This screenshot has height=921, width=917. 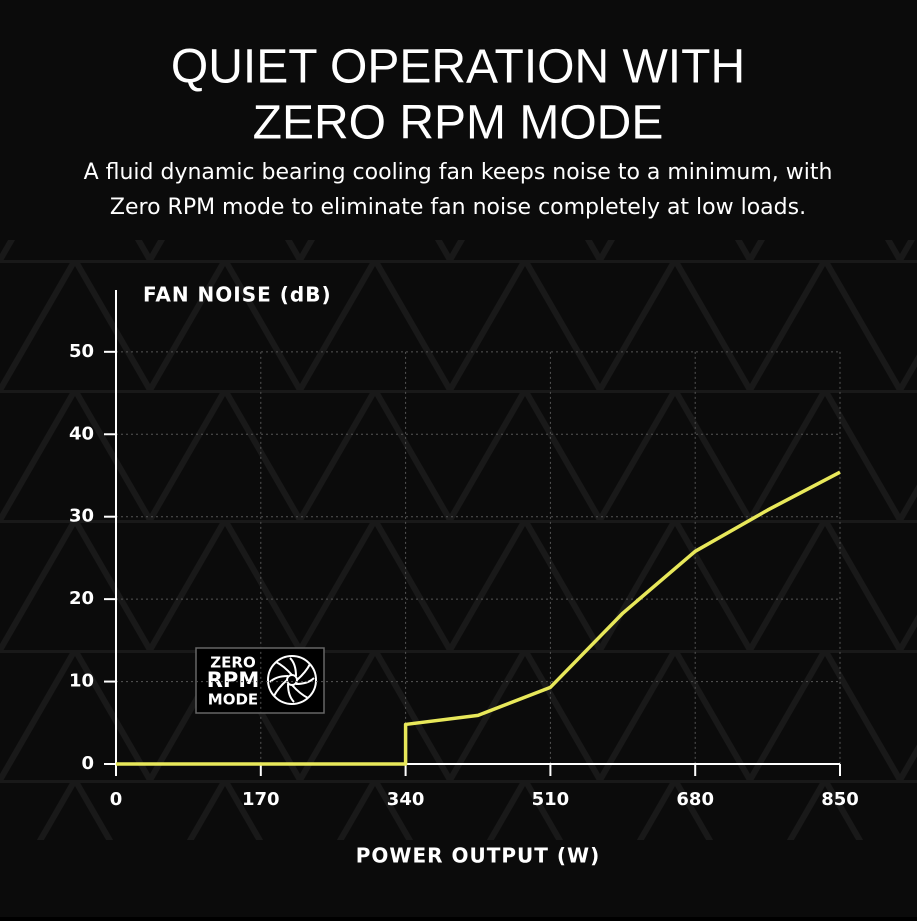 I want to click on y-tick-label: 50, so click(x=81, y=351).